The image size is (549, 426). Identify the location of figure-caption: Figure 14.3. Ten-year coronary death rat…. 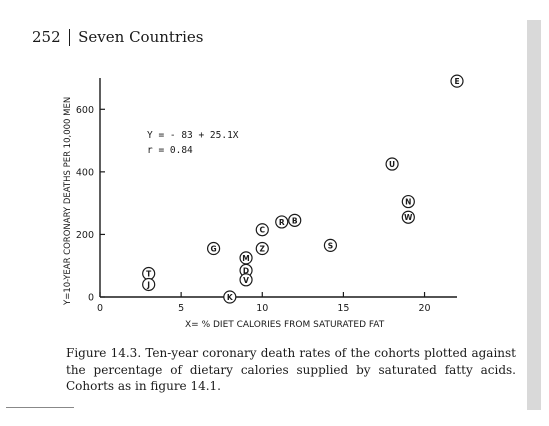
(291, 369).